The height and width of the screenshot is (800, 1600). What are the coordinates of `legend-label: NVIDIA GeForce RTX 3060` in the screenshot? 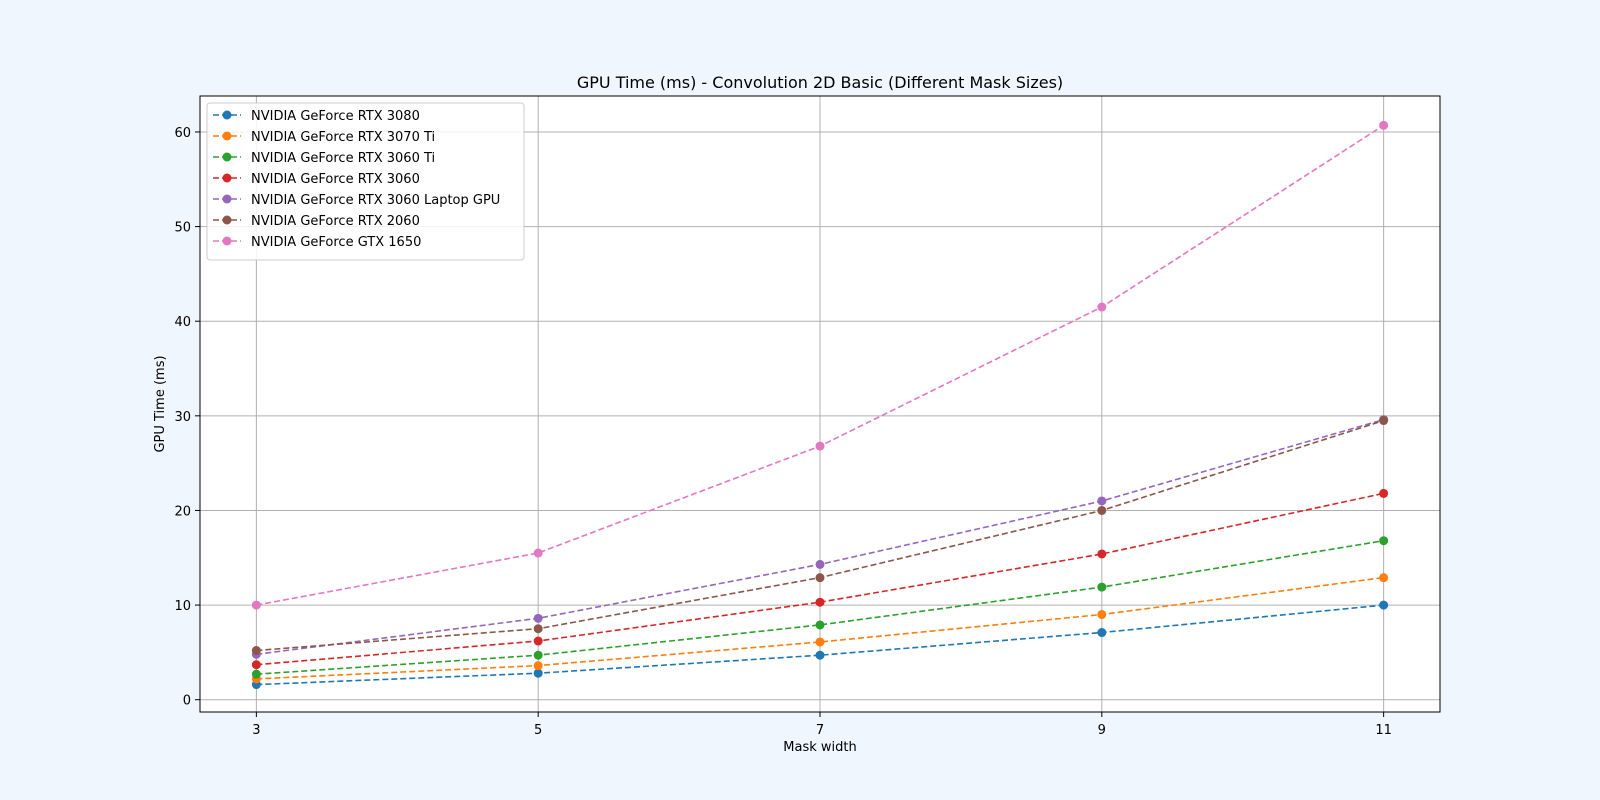 It's located at (335, 179).